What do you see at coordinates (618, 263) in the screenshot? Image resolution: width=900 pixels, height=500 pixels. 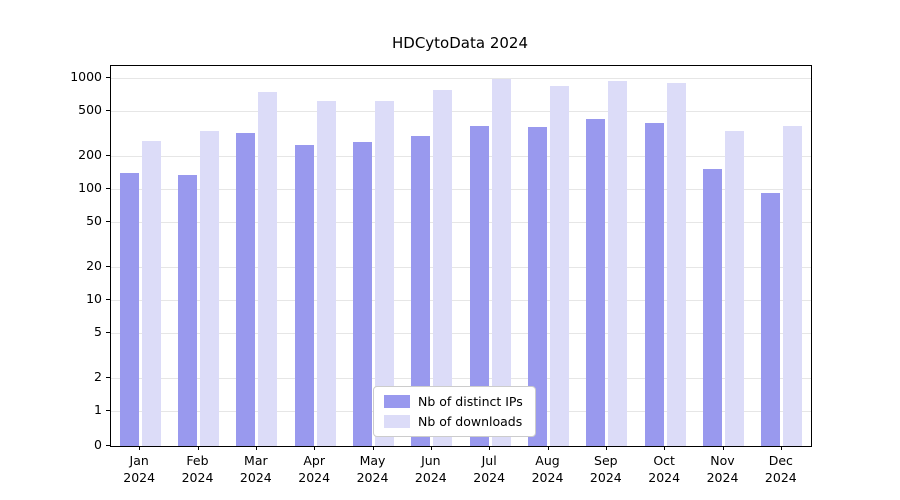 I see `bar-nb-of-downloads-sep-2024` at bounding box center [618, 263].